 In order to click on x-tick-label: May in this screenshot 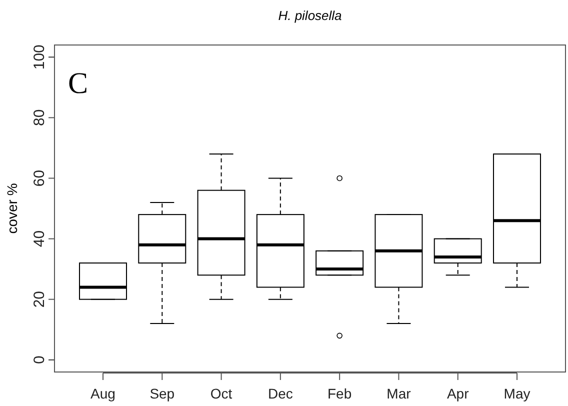, I will do `click(517, 393)`.